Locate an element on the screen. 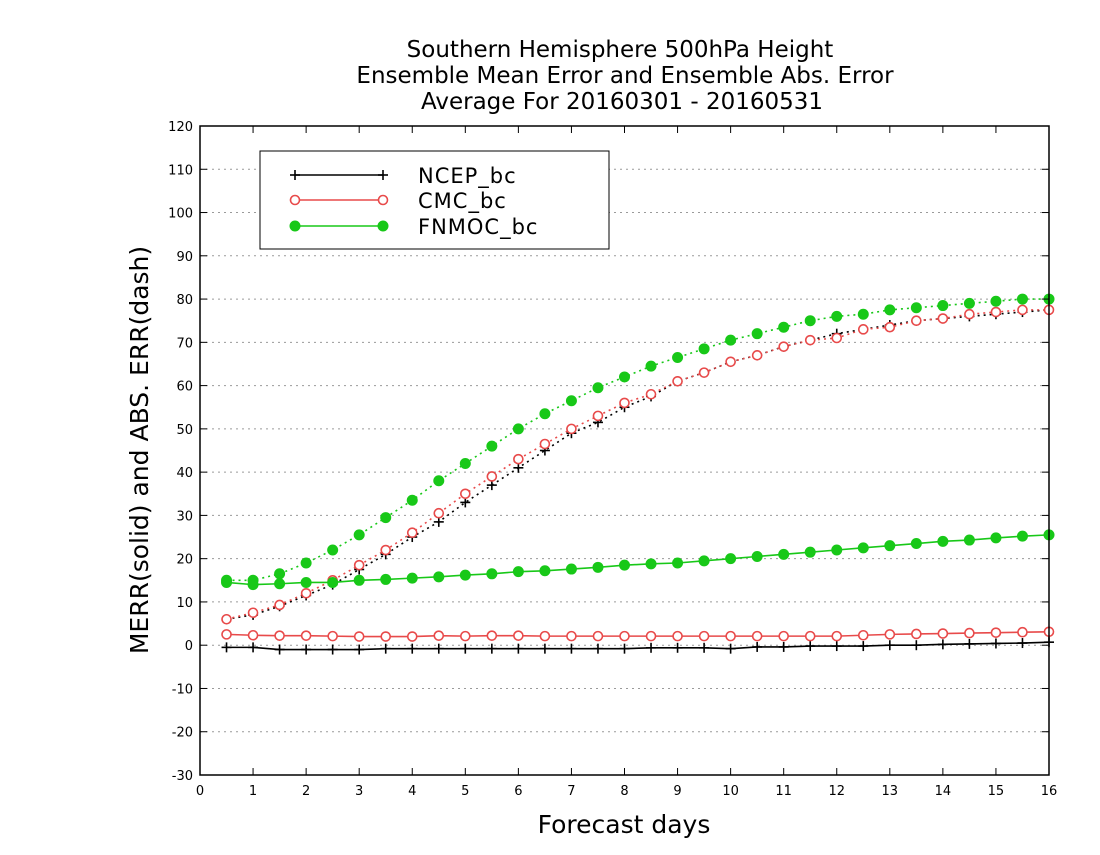  x-tick-label: 14 is located at coordinates (943, 791).